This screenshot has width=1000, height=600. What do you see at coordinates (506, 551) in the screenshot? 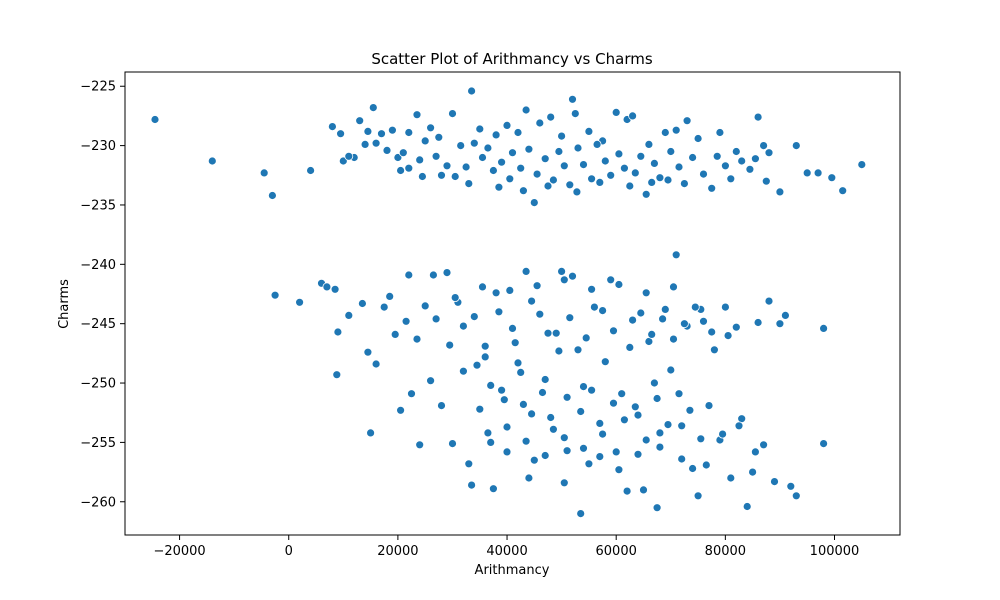
I see `x-tick-label: 40000` at bounding box center [506, 551].